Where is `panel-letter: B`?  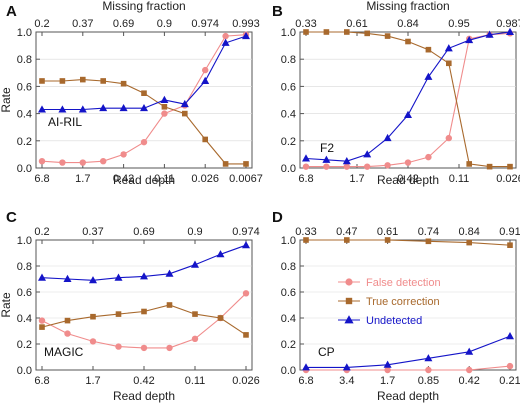 panel-letter: B is located at coordinates (277, 11).